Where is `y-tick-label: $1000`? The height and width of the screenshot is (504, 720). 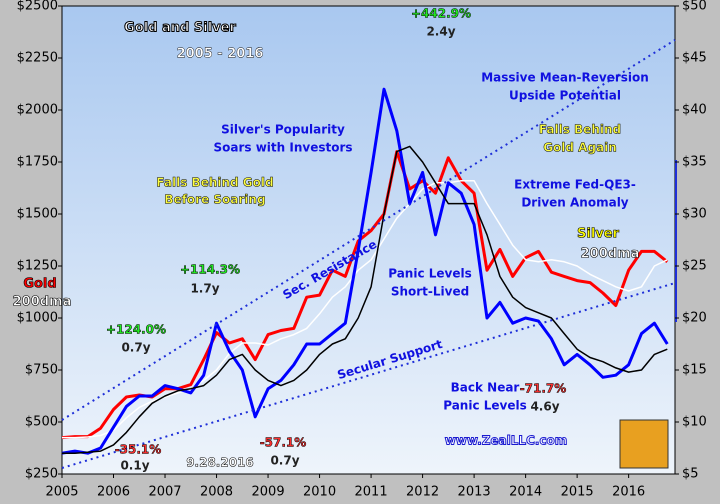
y-tick-label: $1000 is located at coordinates (37, 318).